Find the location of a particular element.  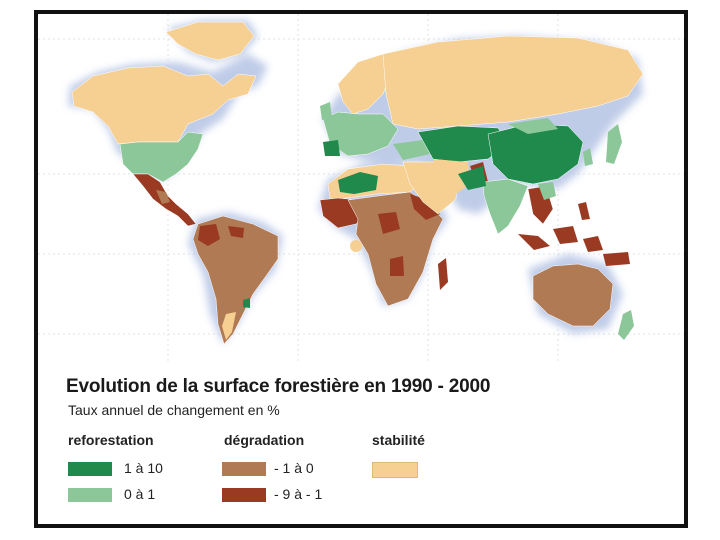

legend-label-minus-9-a-minus-1: - 9 à - 1 is located at coordinates (298, 494).